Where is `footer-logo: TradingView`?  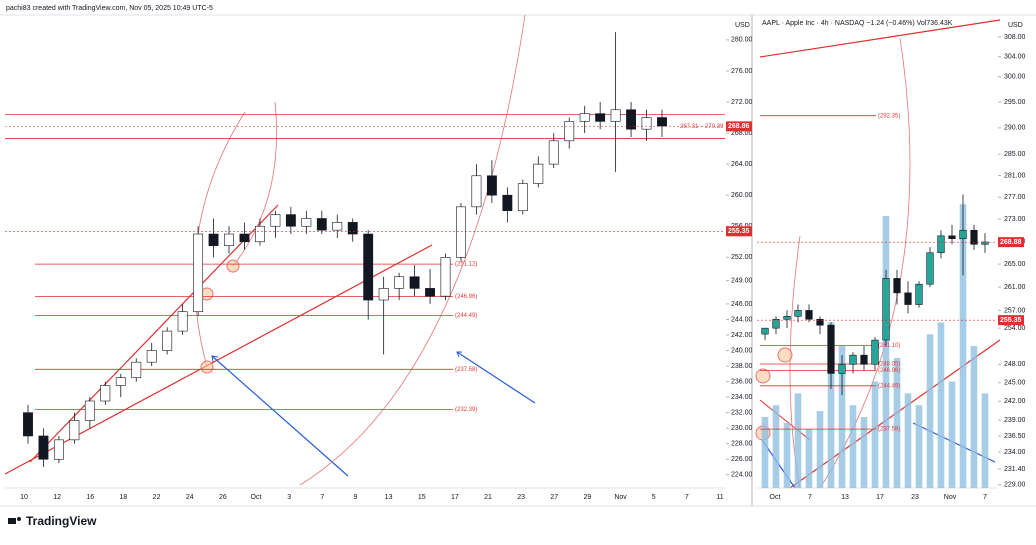 footer-logo: TradingView is located at coordinates (52, 521).